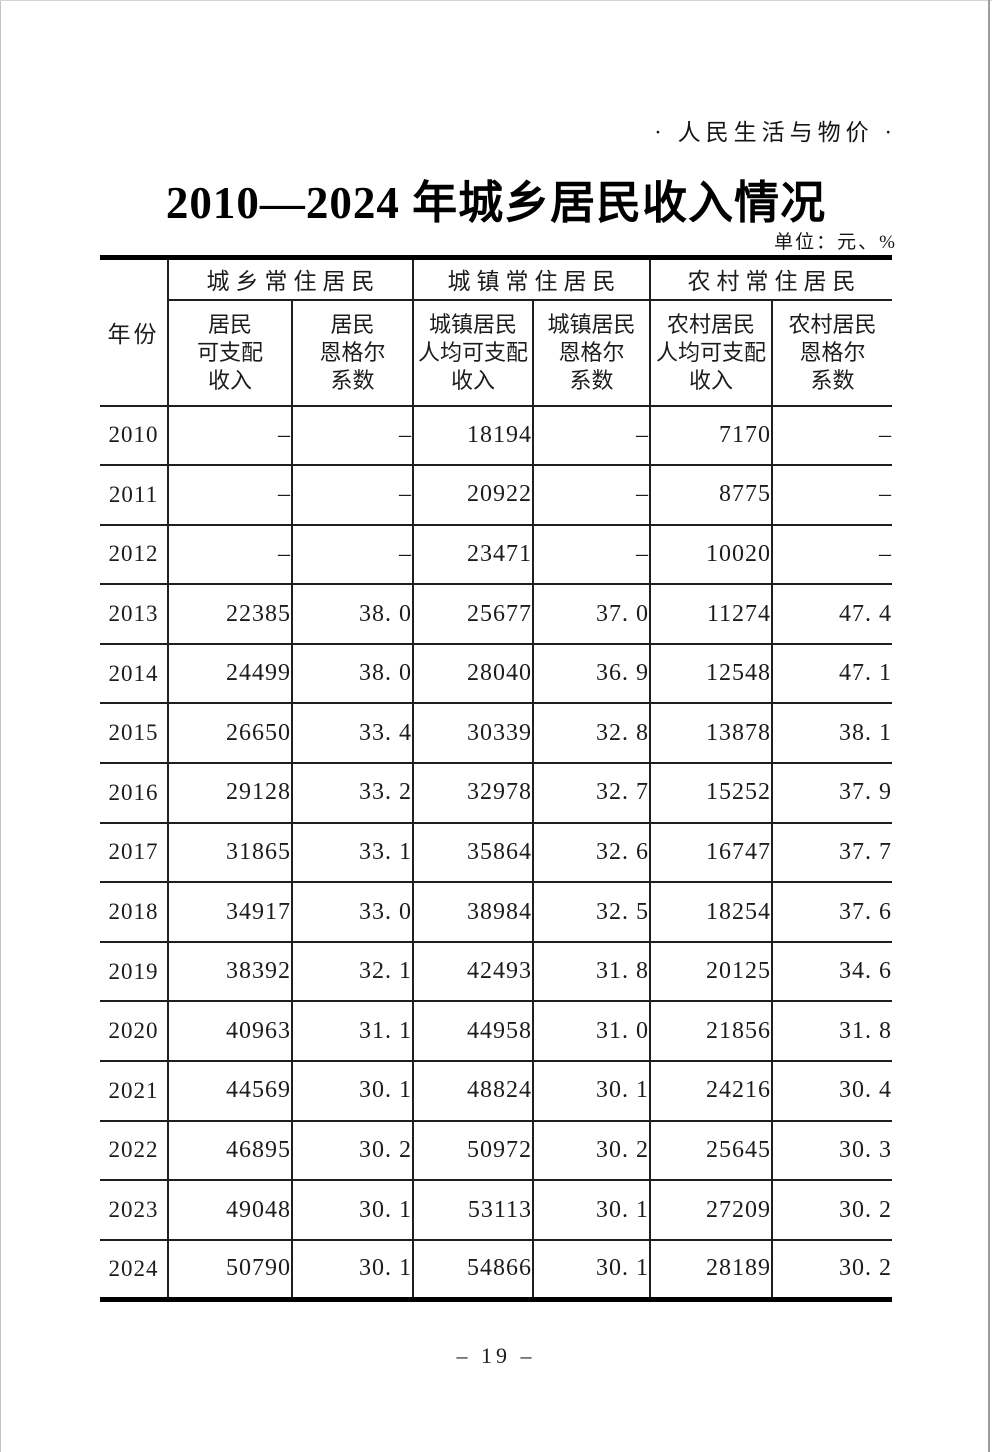 The image size is (992, 1452). What do you see at coordinates (230, 1150) in the screenshot?
I see `value-cell: 46895` at bounding box center [230, 1150].